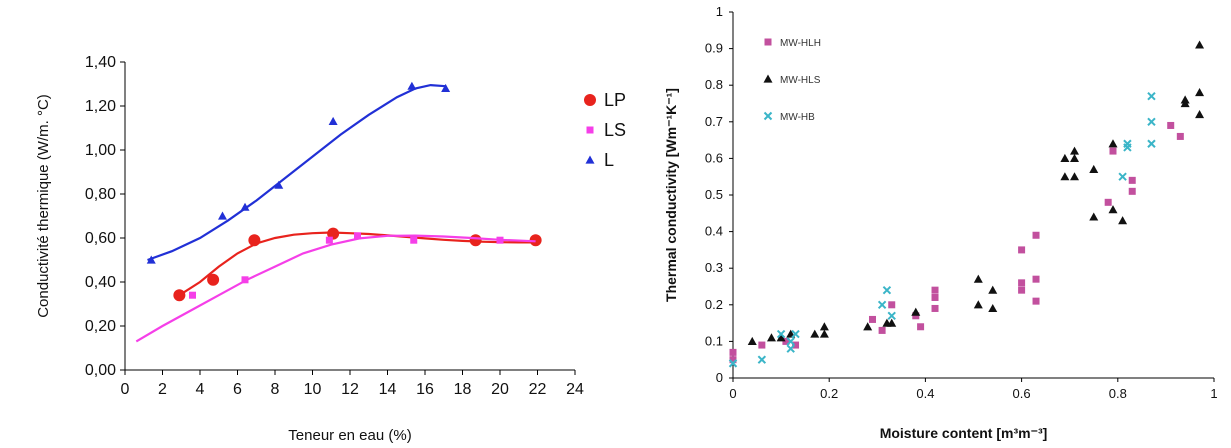  I want to click on legend-marker-mw-hb, so click(768, 116).